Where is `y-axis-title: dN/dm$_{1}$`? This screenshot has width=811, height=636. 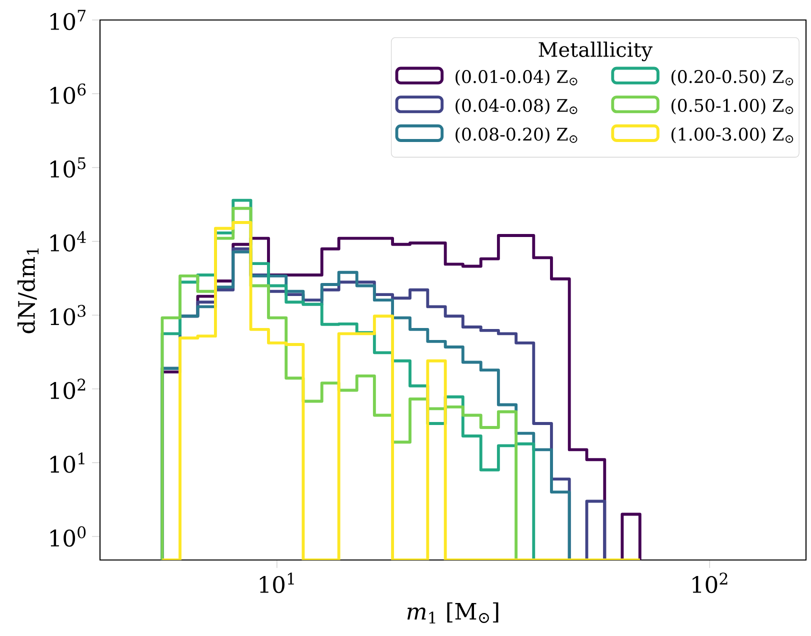 y-axis-title: dN/dm$_{1}$ is located at coordinates (28, 291).